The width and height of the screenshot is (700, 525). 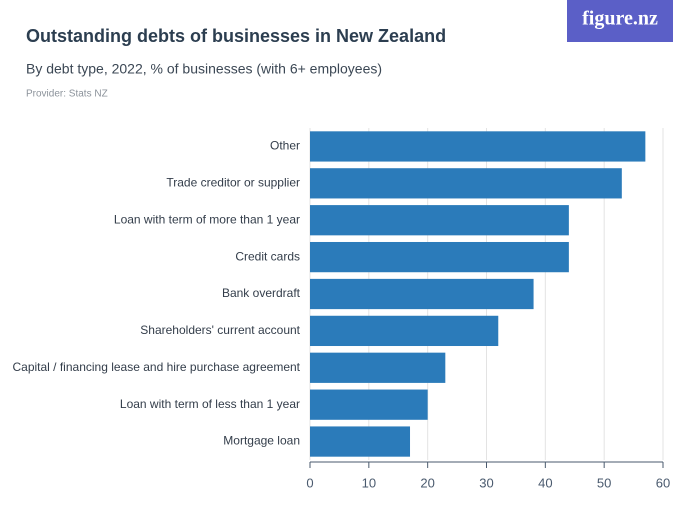 What do you see at coordinates (663, 482) in the screenshot?
I see `x-tick-label: 60` at bounding box center [663, 482].